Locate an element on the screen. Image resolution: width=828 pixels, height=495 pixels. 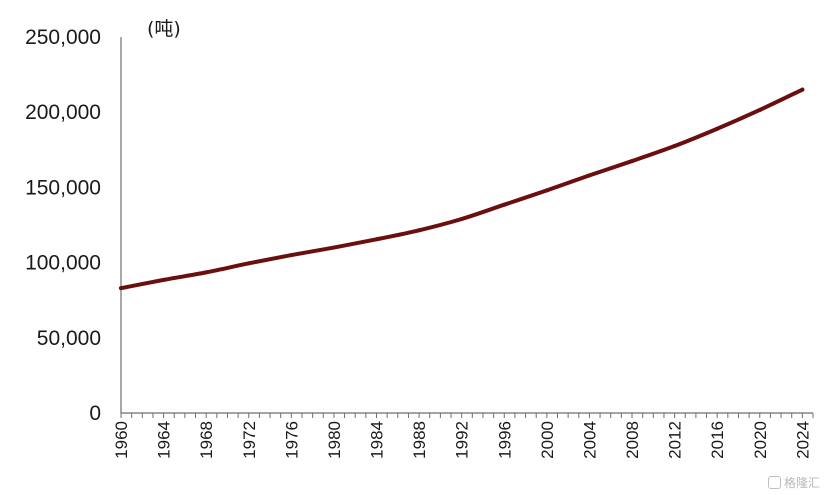
x-tick-label: 1972 is located at coordinates (249, 440).